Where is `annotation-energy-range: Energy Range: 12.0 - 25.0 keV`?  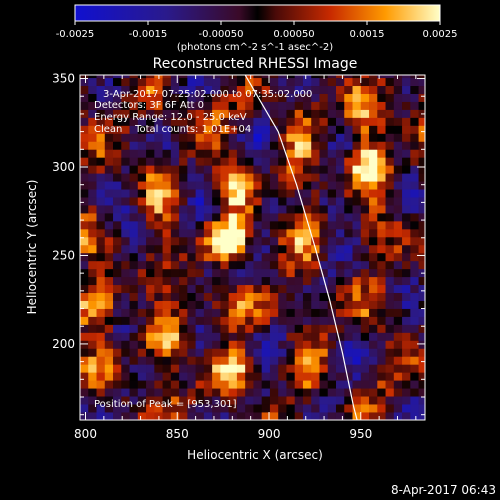 annotation-energy-range: Energy Range: 12.0 - 25.0 keV is located at coordinates (170, 117).